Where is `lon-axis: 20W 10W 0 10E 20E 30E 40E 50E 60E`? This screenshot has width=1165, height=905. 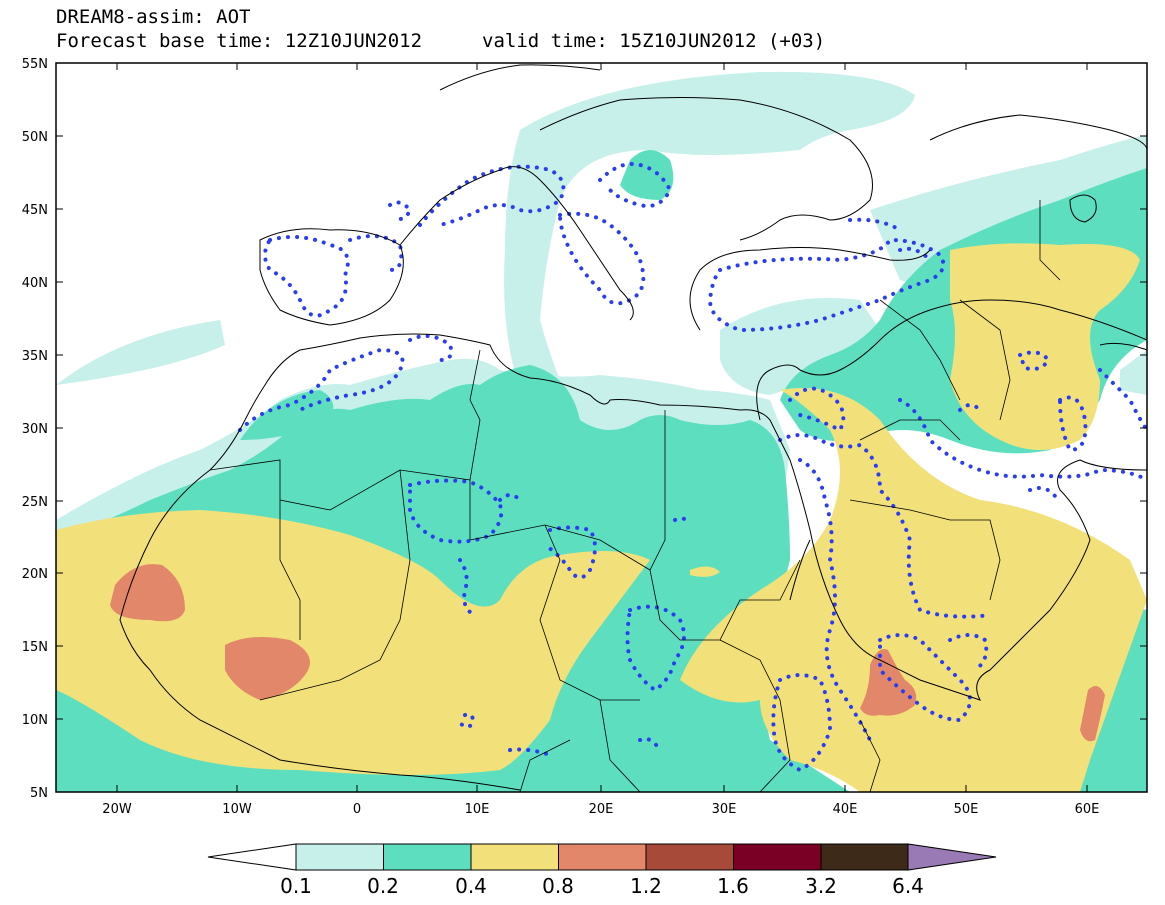 lon-axis: 20W 10W 0 10E 20E 30E 40E 50E 60E is located at coordinates (600, 809).